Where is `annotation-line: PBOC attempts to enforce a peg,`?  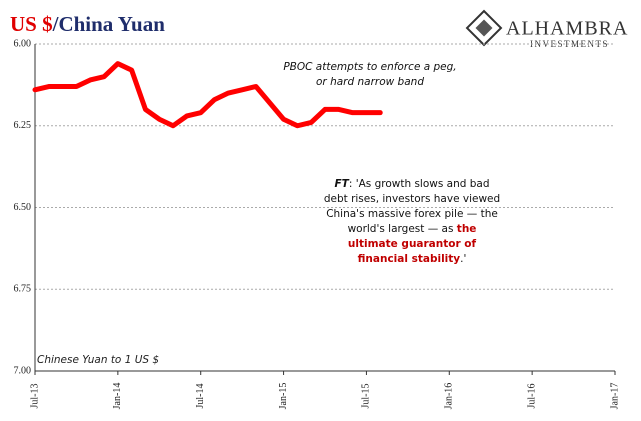 annotation-line: PBOC attempts to enforce a peg, is located at coordinates (370, 67).